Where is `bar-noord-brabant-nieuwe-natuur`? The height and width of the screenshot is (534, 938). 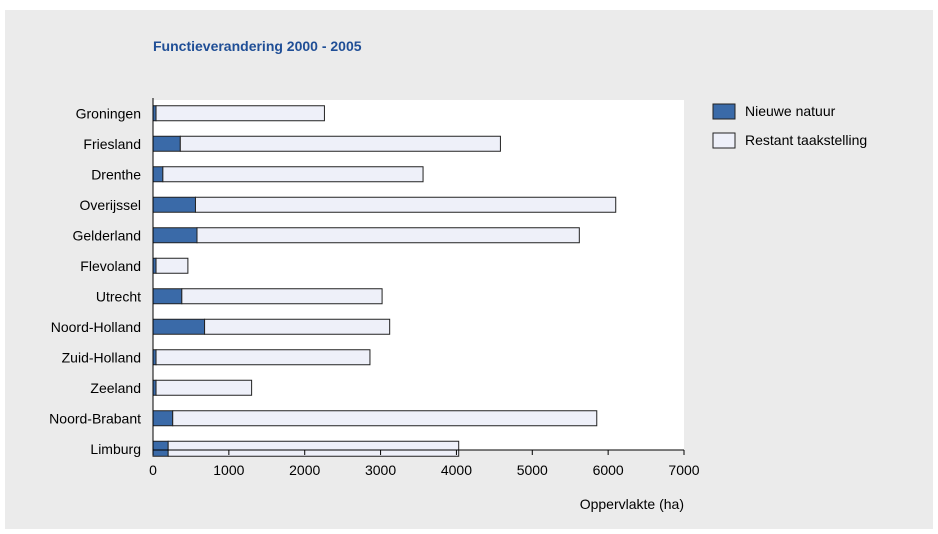 bar-noord-brabant-nieuwe-natuur is located at coordinates (163, 418).